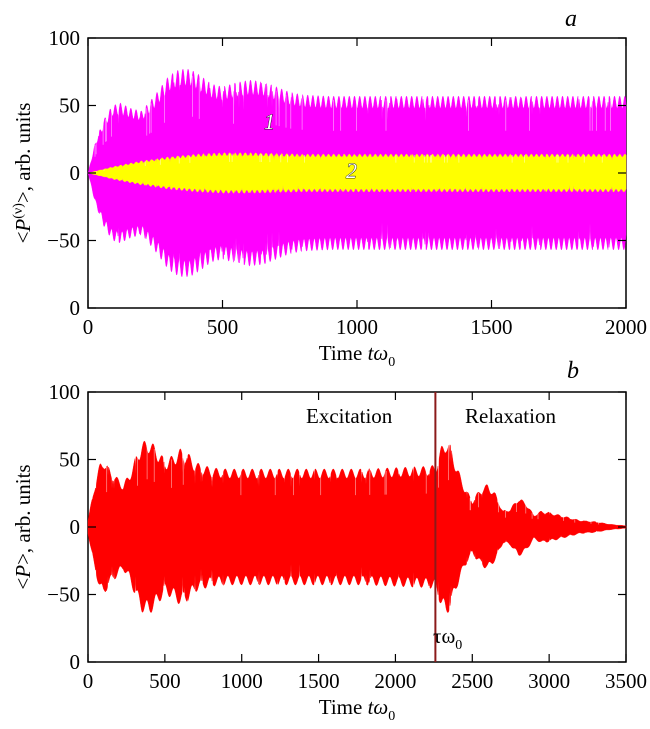 The height and width of the screenshot is (729, 650). Describe the element at coordinates (458, 645) in the screenshot. I see `marker-label-tau-sub: 0` at that location.